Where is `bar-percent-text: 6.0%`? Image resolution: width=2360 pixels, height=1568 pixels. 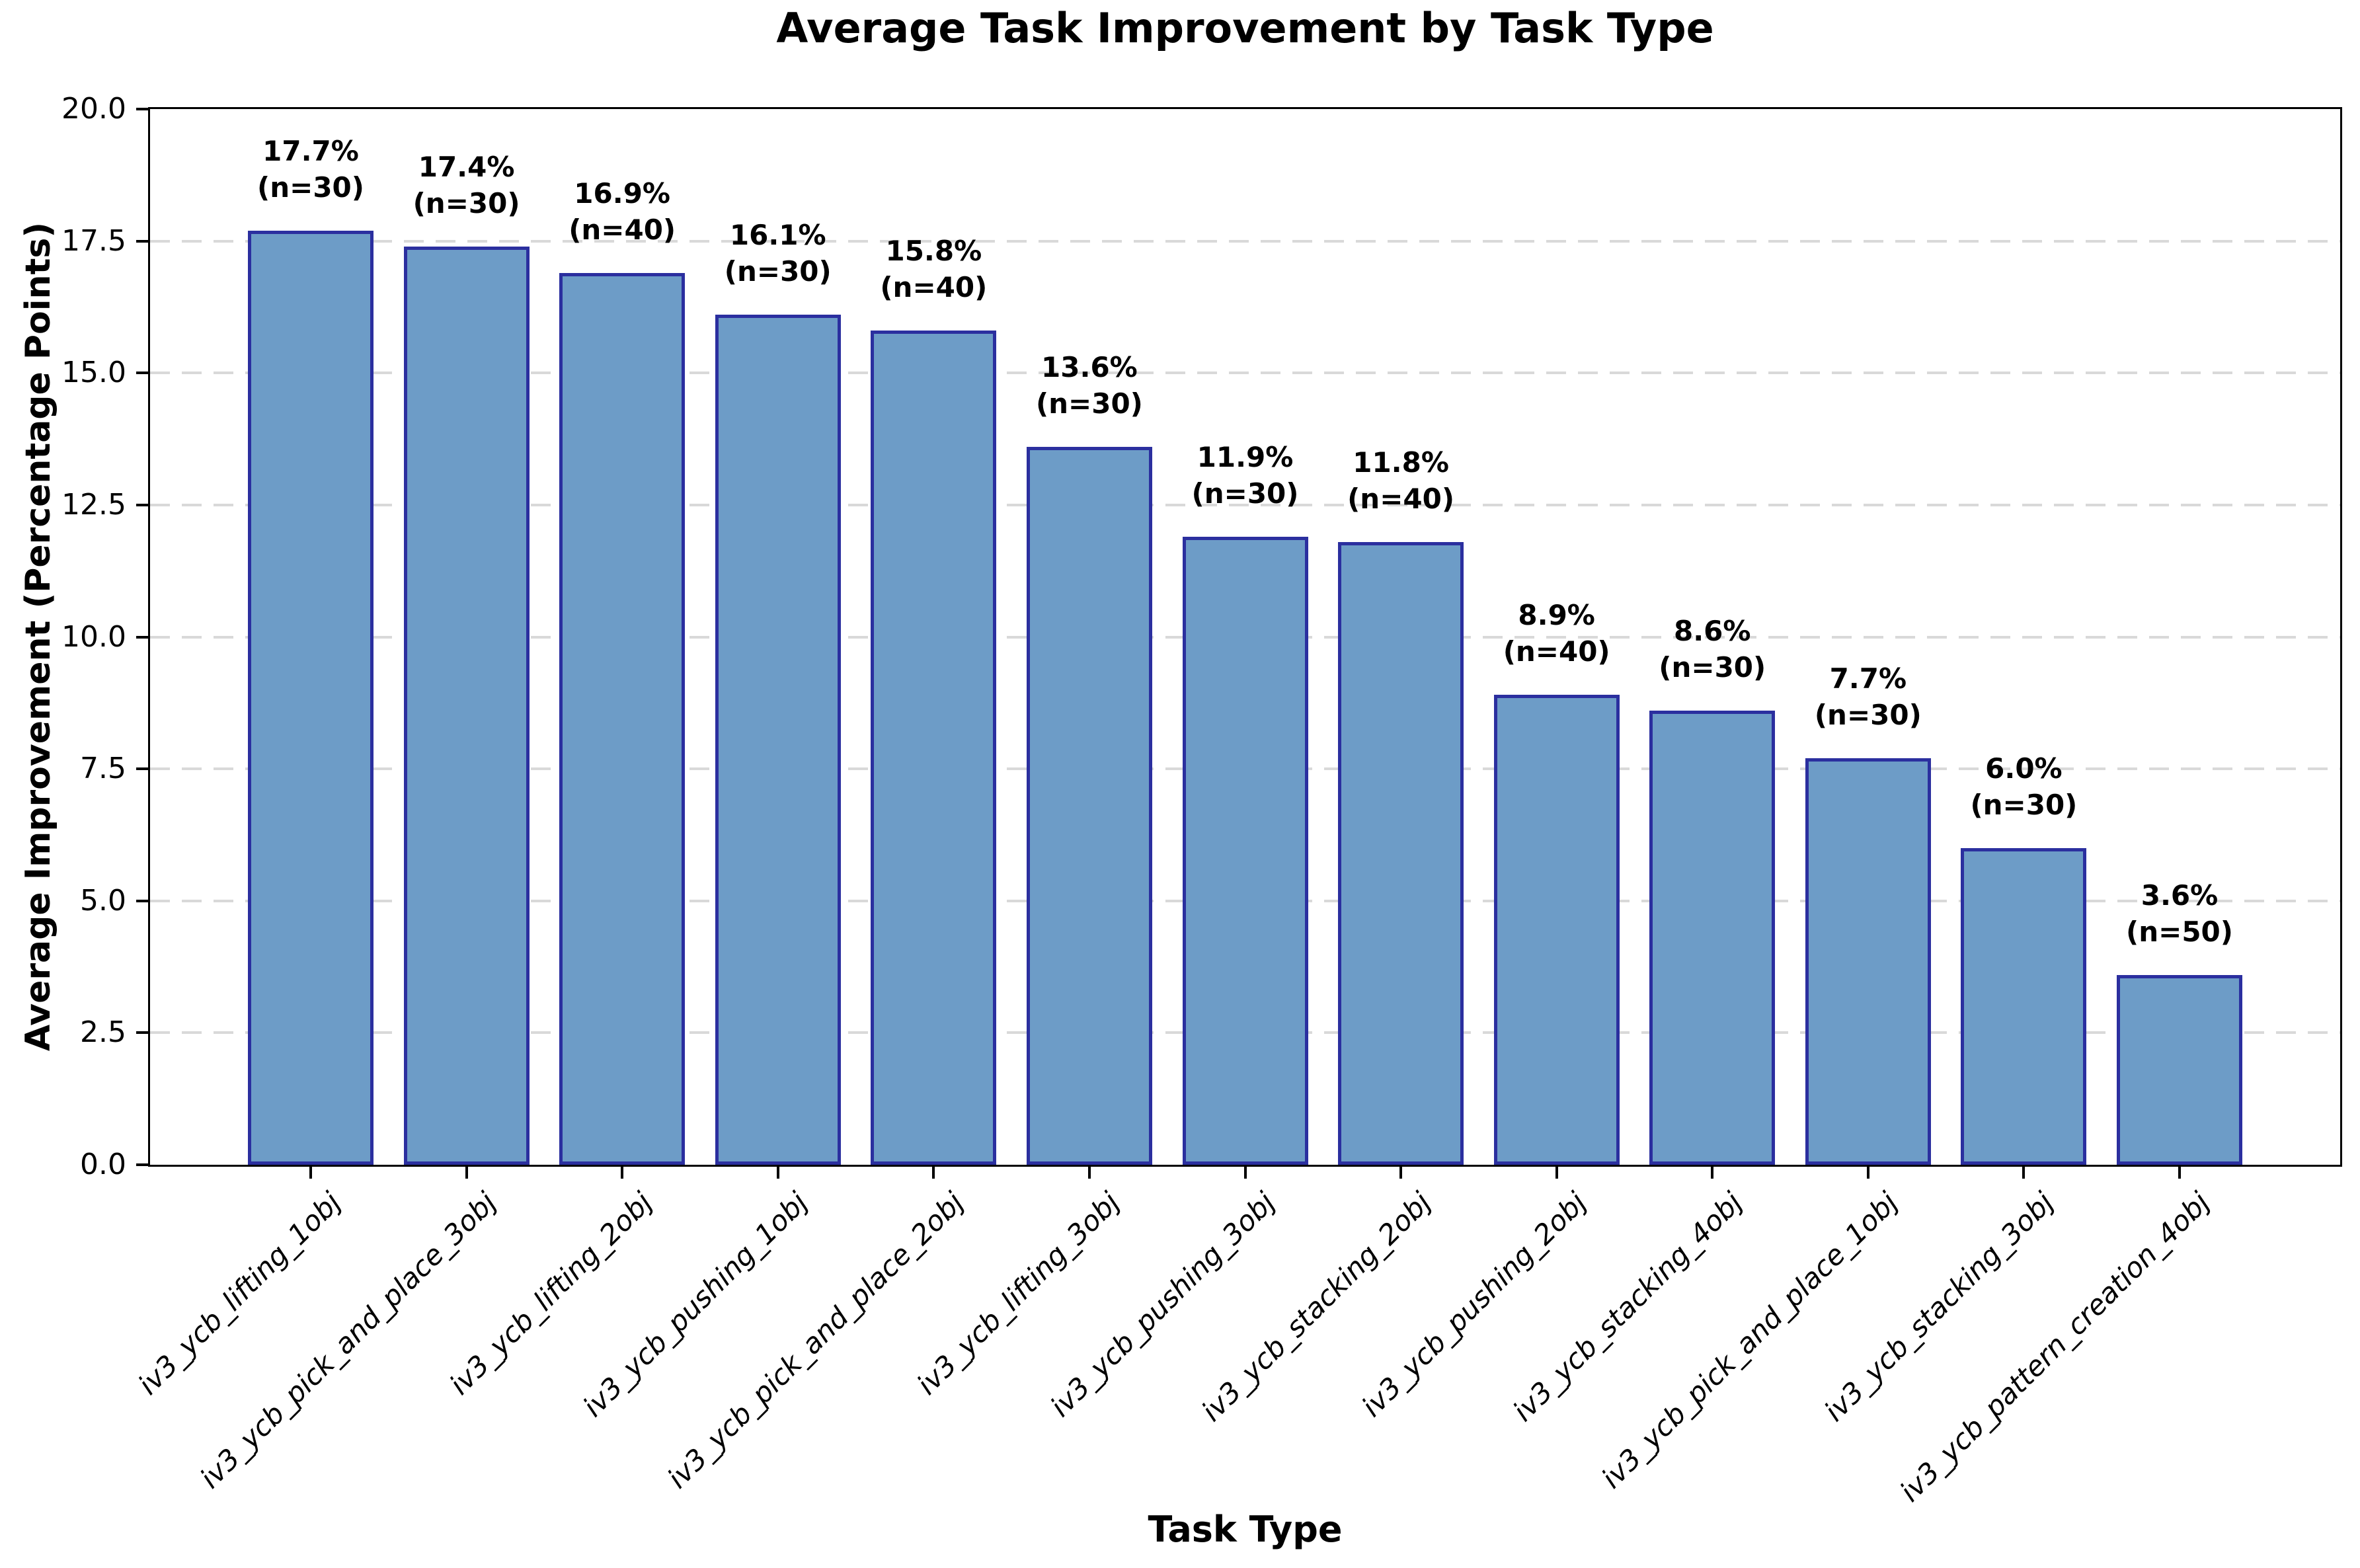 bar-percent-text: 6.0% is located at coordinates (2024, 768).